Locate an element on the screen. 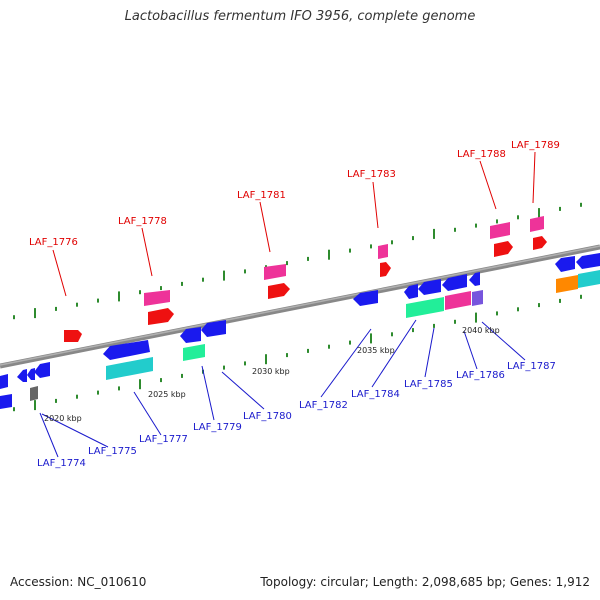  scale-label: 2035 kbp is located at coordinates (376, 350).